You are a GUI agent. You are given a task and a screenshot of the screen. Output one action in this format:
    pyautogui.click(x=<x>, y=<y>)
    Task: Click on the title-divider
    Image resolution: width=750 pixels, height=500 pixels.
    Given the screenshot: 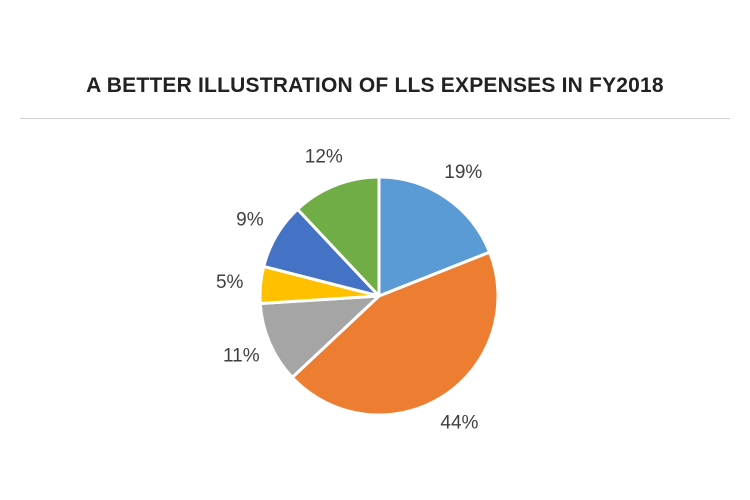 What is the action you would take?
    pyautogui.click(x=375, y=118)
    